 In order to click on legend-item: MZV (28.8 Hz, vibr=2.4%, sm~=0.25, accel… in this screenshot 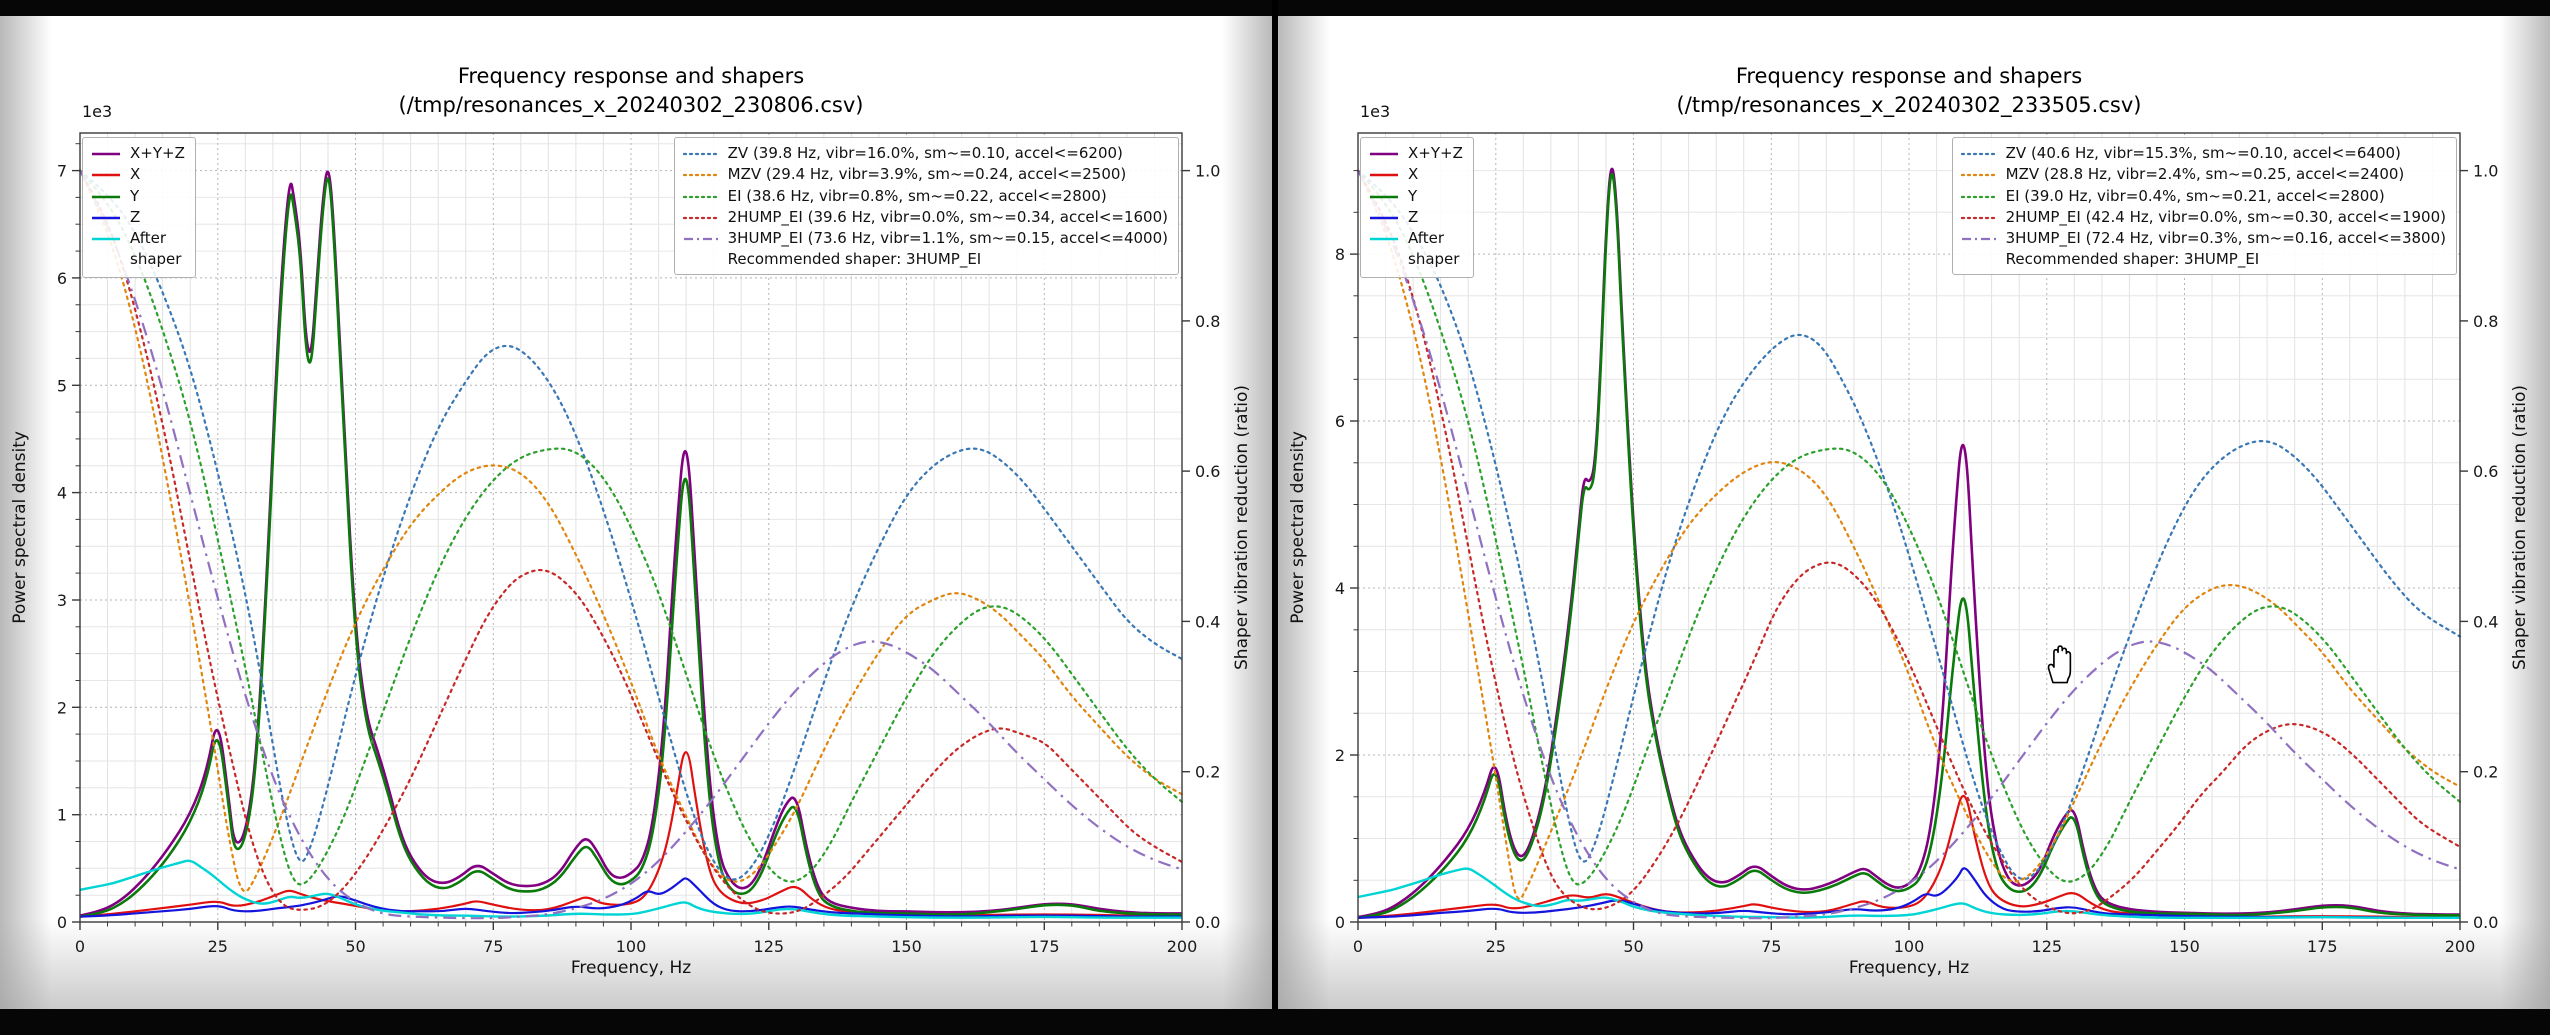, I will do `click(2182, 174)`.